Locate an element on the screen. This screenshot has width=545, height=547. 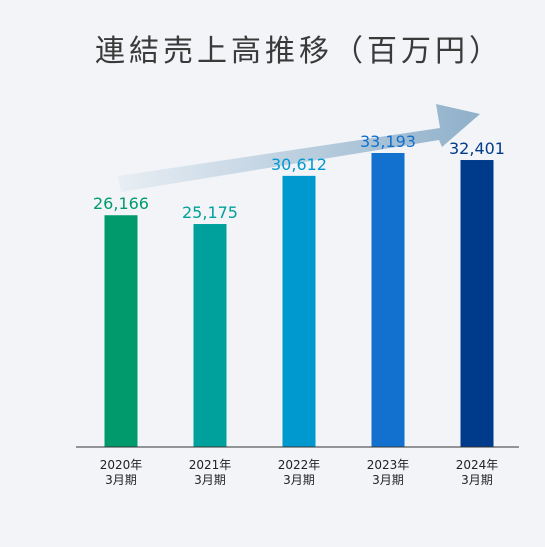
x-tick-label-4-line-1: 2023年 is located at coordinates (388, 465).